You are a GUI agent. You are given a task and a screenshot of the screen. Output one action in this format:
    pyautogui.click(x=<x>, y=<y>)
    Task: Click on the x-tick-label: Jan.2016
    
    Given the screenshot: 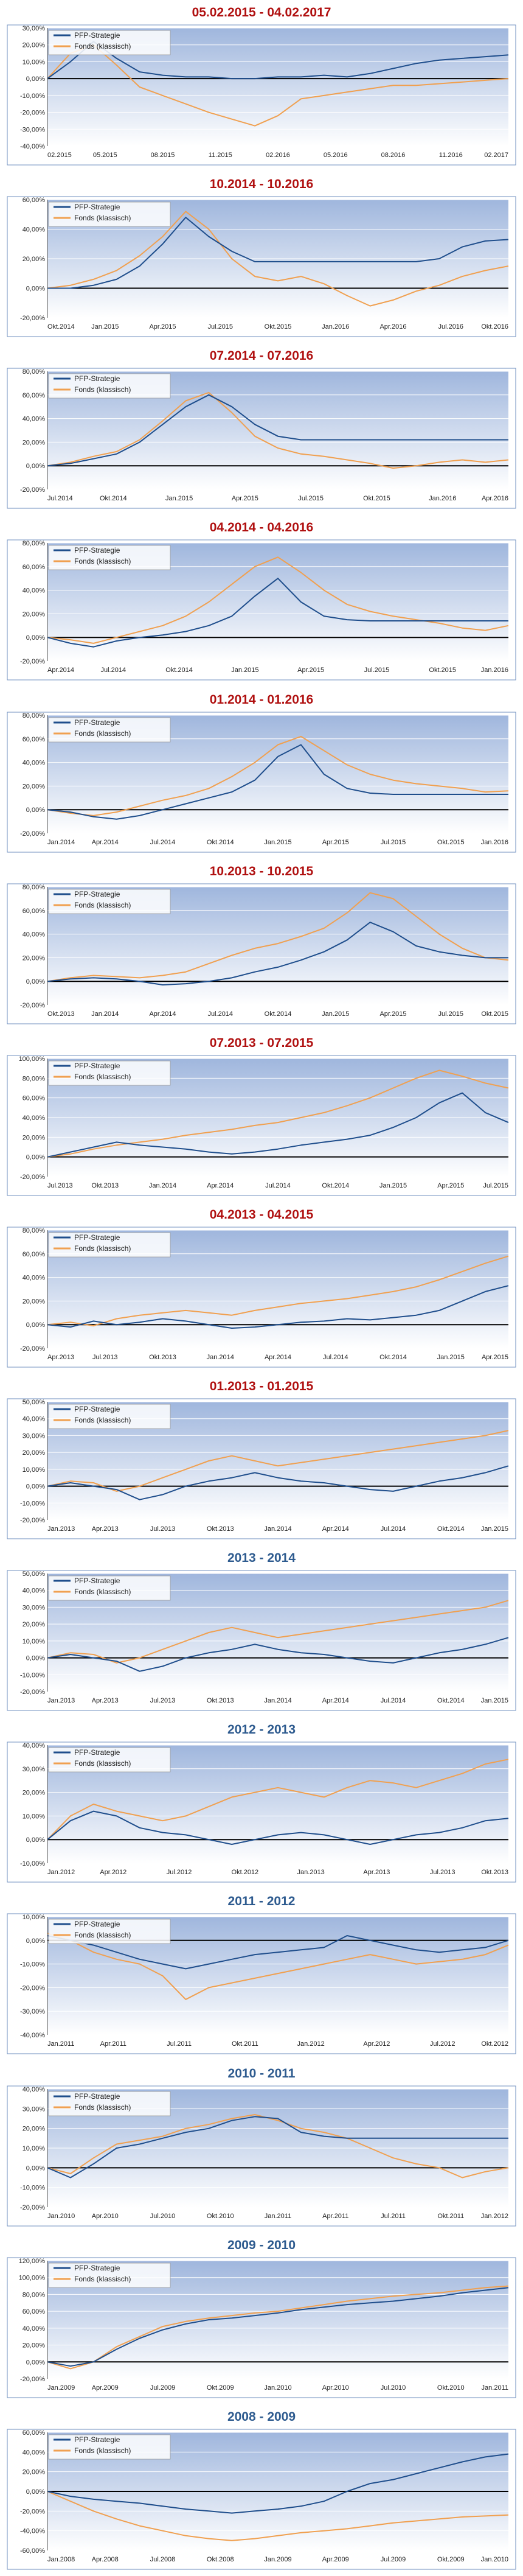 What is the action you would take?
    pyautogui.click(x=495, y=843)
    